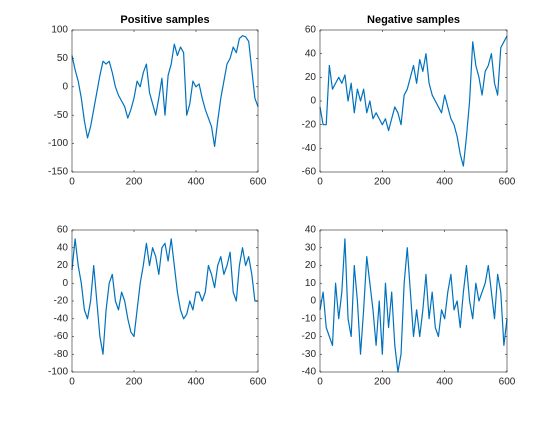  Describe the element at coordinates (311, 247) in the screenshot. I see `y-tick-label: 30` at that location.